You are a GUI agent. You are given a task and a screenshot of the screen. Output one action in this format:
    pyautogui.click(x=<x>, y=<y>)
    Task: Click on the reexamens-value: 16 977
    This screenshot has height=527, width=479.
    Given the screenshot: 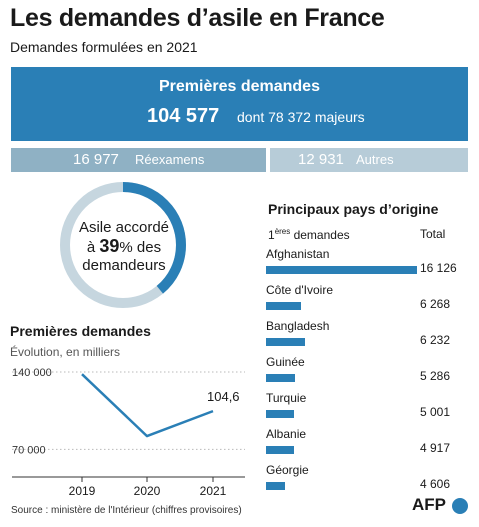 What is the action you would take?
    pyautogui.click(x=96, y=159)
    